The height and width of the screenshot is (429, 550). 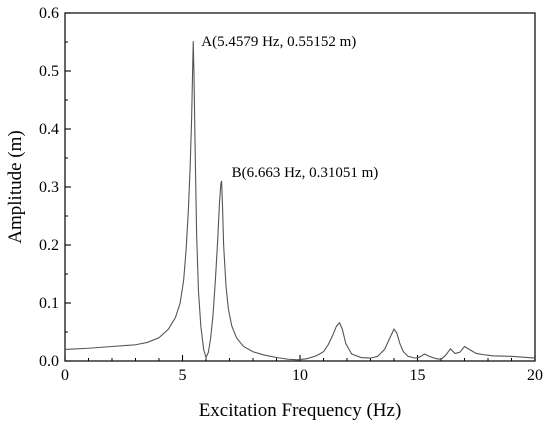 What do you see at coordinates (278, 42) in the screenshot?
I see `annotation-peak-a: A(5.4579 Hz, 0.55152 m)` at bounding box center [278, 42].